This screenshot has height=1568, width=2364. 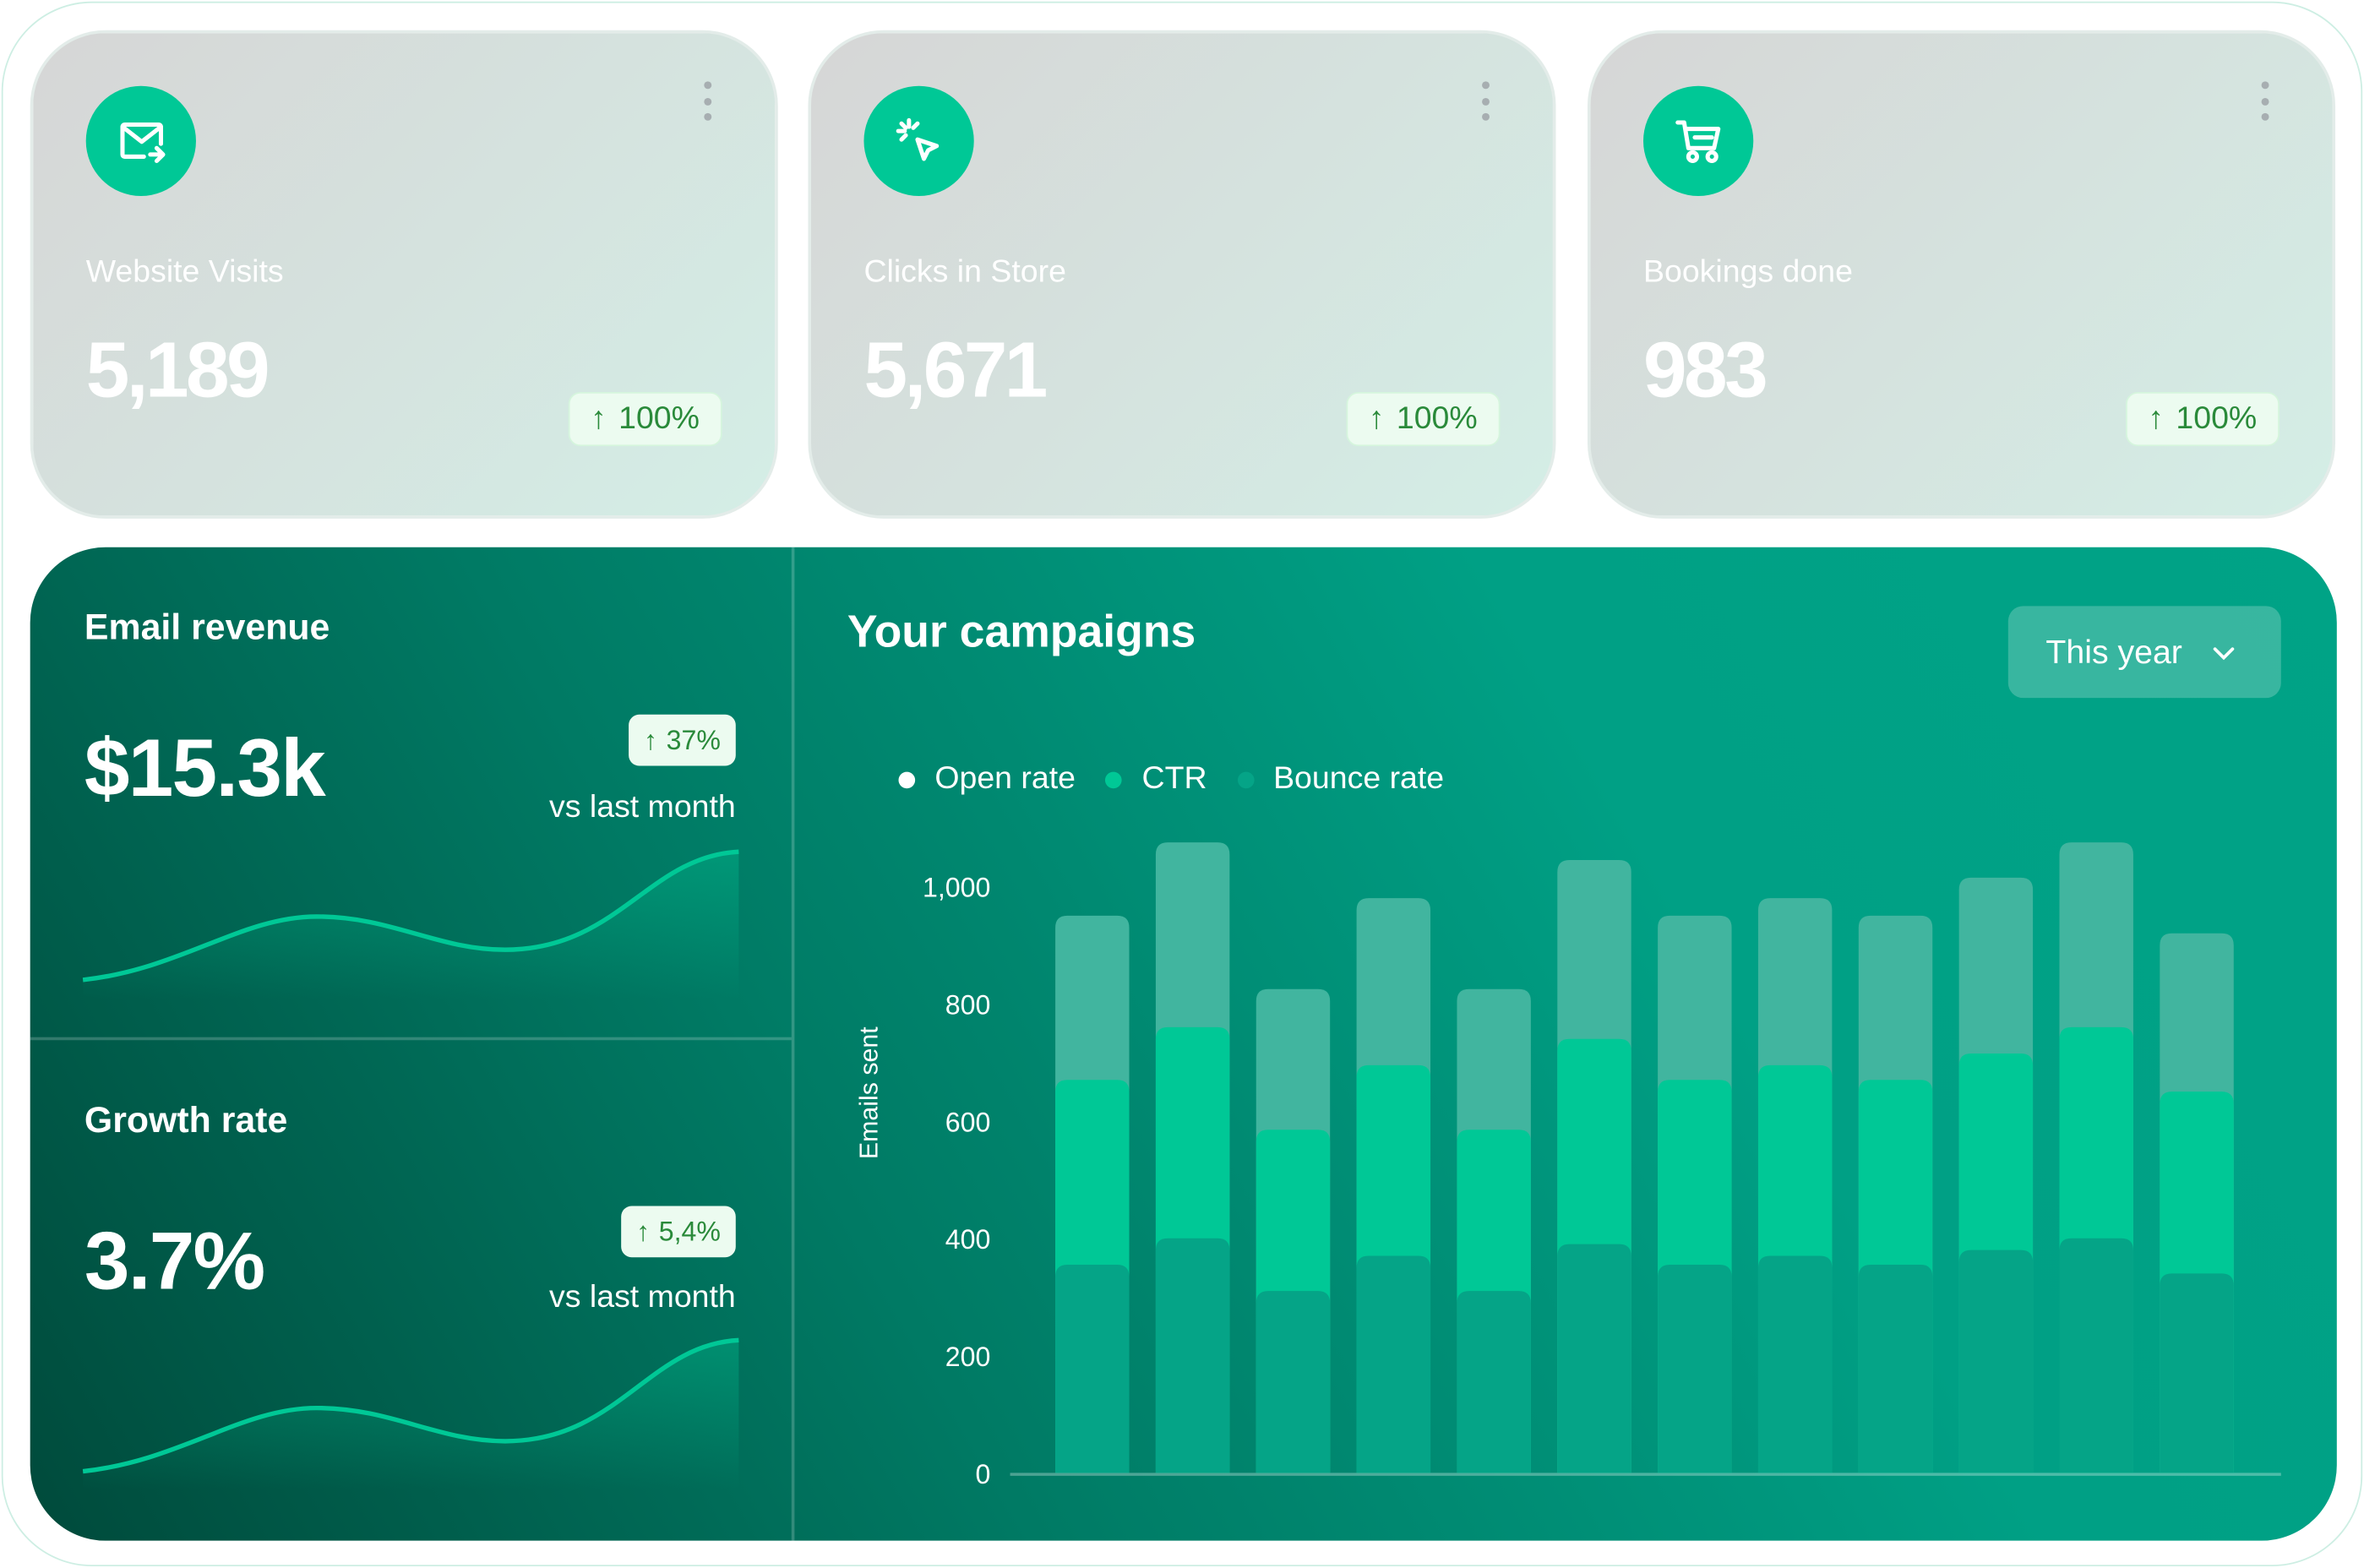 What do you see at coordinates (184, 272) in the screenshot?
I see `card-label: Website Visits` at bounding box center [184, 272].